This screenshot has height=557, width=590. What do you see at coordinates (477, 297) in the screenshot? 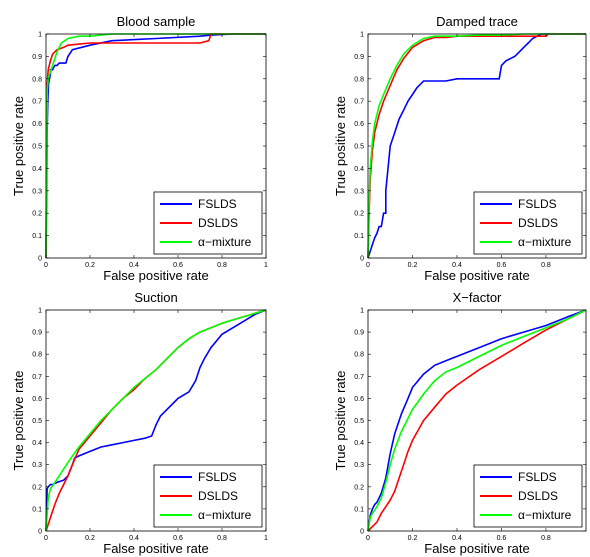
I see `chart-title: X−factor` at bounding box center [477, 297].